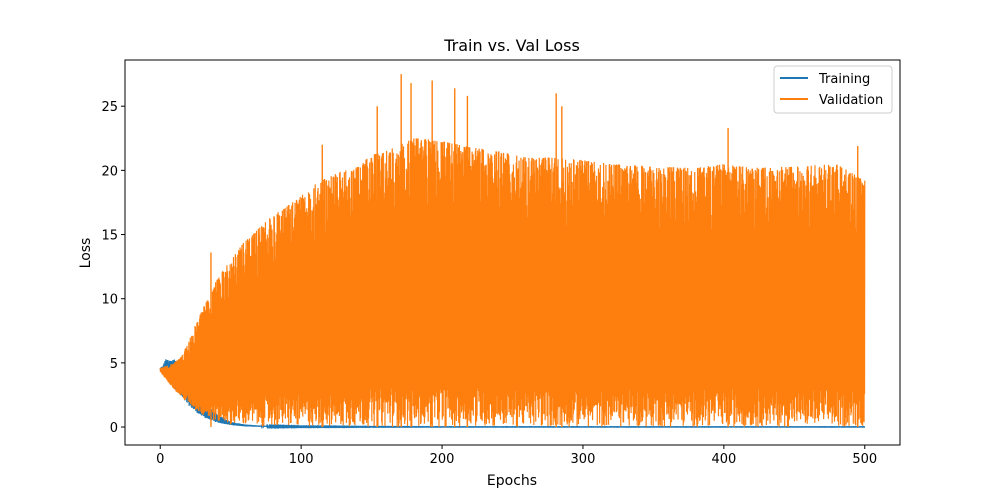 Image resolution: width=1000 pixels, height=500 pixels. Describe the element at coordinates (109, 300) in the screenshot. I see `y-tick-label: 10` at that location.